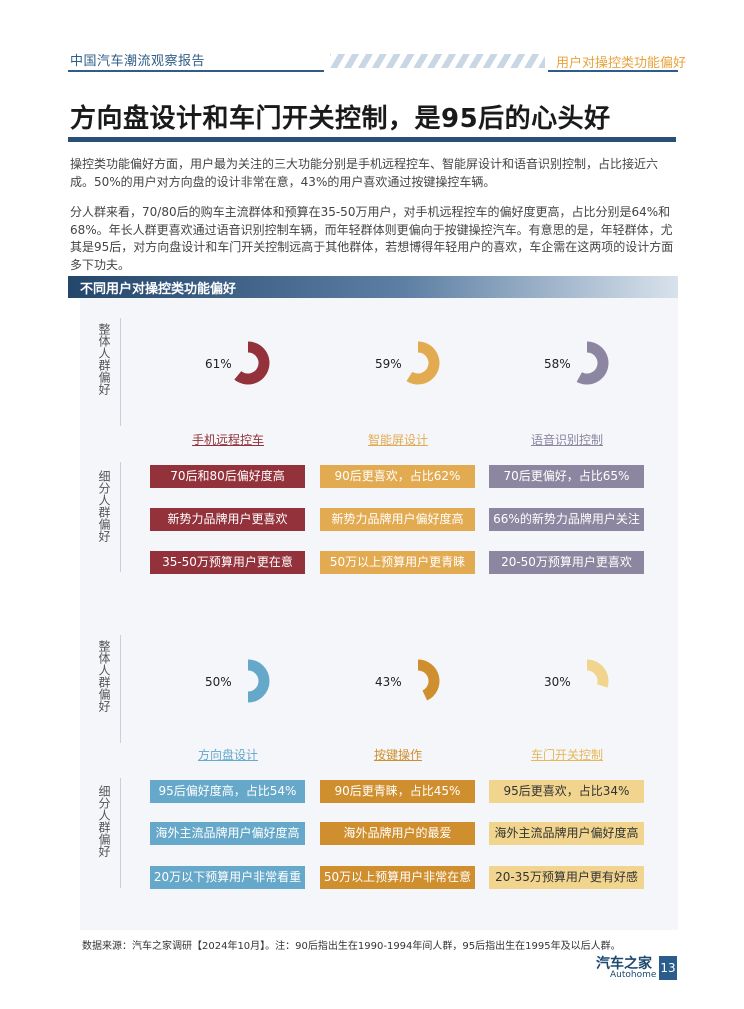 This screenshot has width=744, height=1009. What do you see at coordinates (227, 519) in the screenshot?
I see `segment-tag: 新势力品牌用户更喜欢` at bounding box center [227, 519].